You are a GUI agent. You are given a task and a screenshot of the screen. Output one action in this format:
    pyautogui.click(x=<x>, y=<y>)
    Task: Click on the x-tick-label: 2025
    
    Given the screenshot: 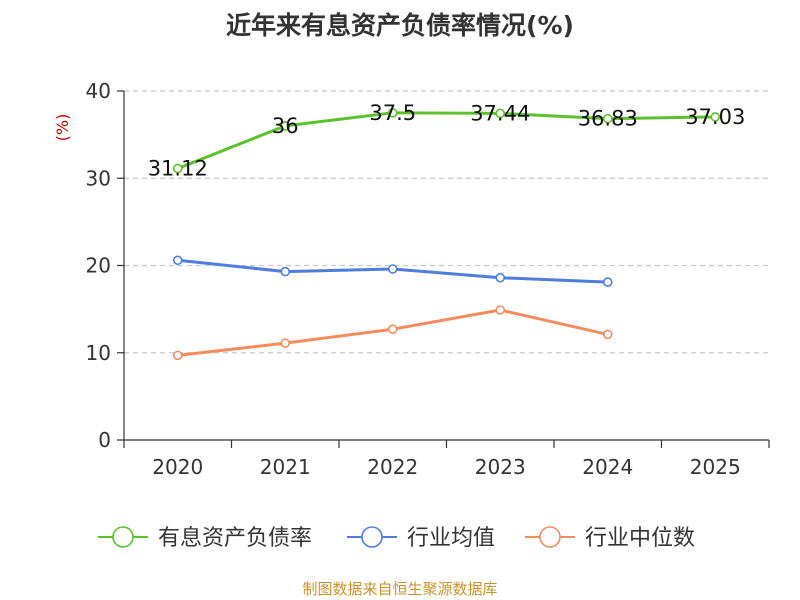 What is the action you would take?
    pyautogui.click(x=715, y=467)
    